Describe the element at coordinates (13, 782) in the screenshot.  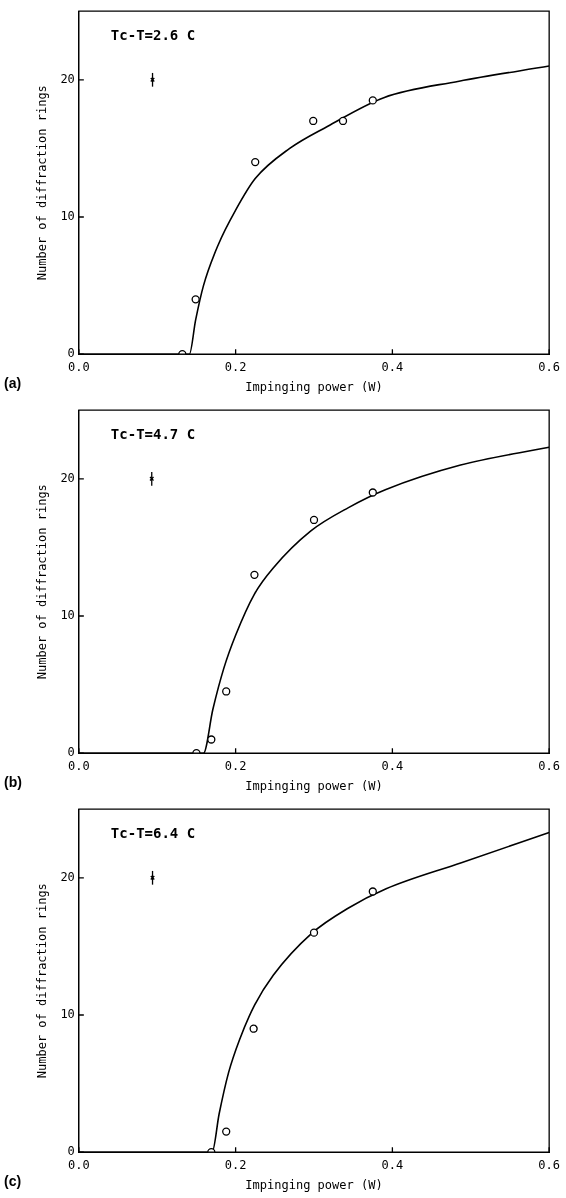
I see `text: (b)` at that location.